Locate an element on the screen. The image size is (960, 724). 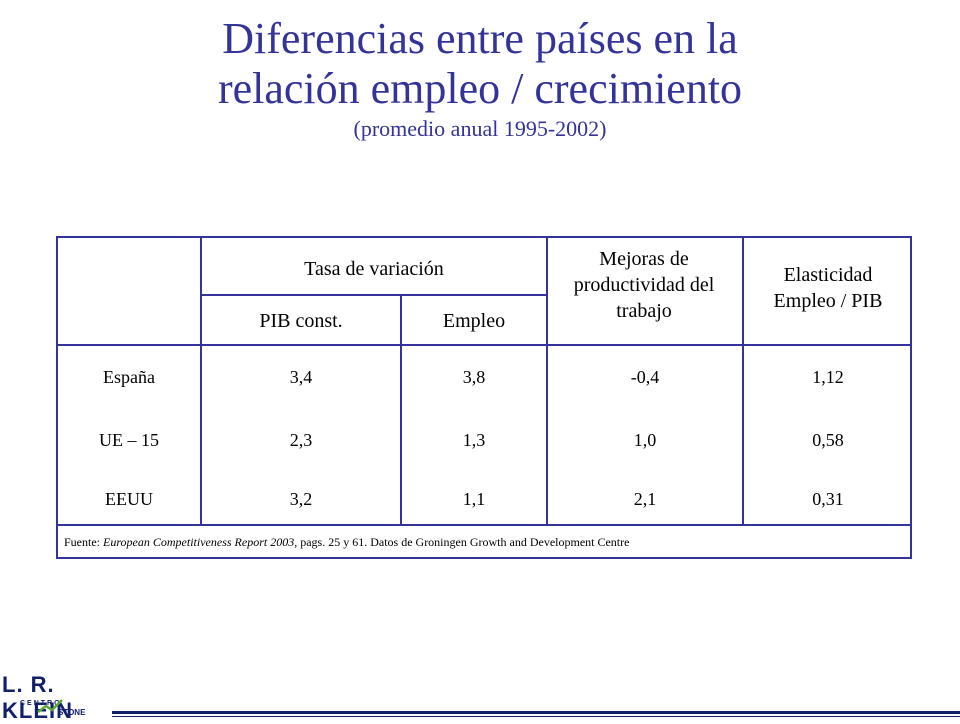
footnote-prefix: Fuente: is located at coordinates (83, 542).